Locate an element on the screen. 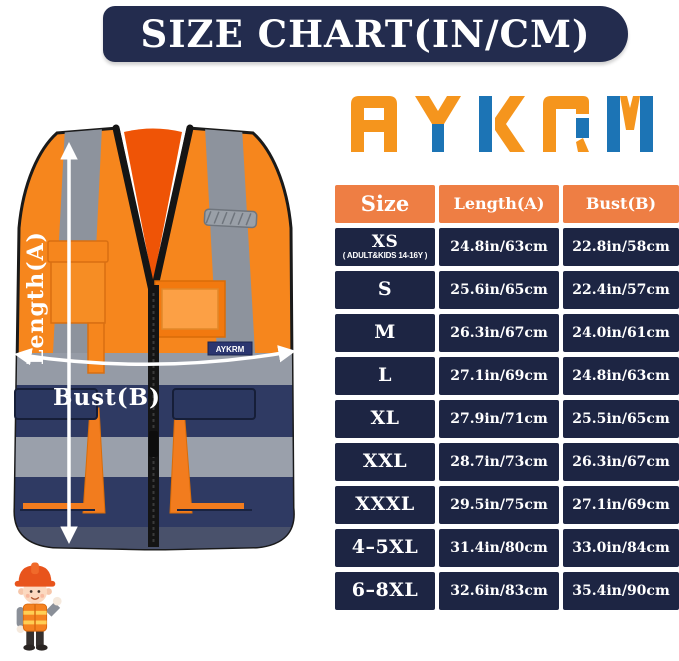 Image resolution: width=679 pixels, height=661 pixels. bust-arrow is located at coordinates (155, 356).